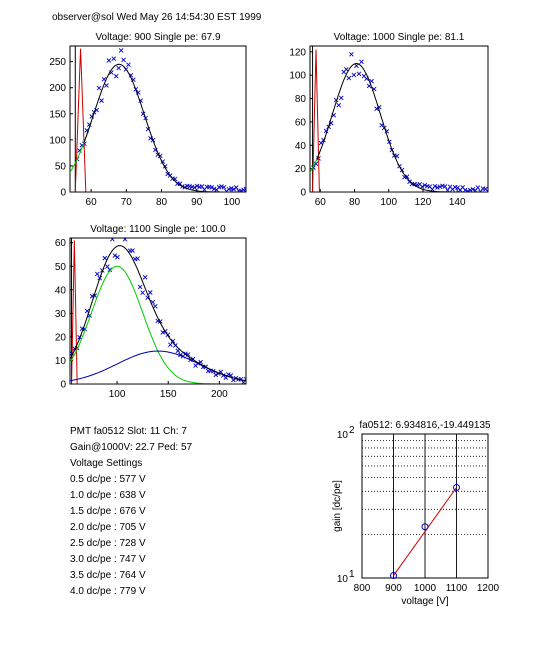 Image resolution: width=540 pixels, height=648 pixels. Describe the element at coordinates (61, 337) in the screenshot. I see `y-tick-label-2: 20` at that location.